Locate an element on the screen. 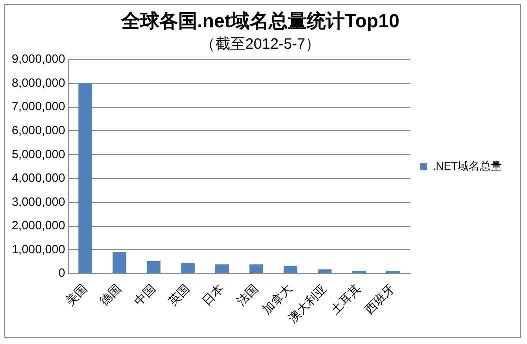 This screenshot has height=344, width=527. y-tick-label: 1,000,000 is located at coordinates (39, 249).